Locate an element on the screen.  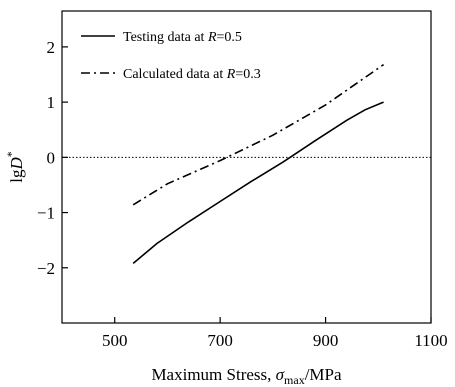
y-tick-label: 2 is located at coordinates (51, 47).